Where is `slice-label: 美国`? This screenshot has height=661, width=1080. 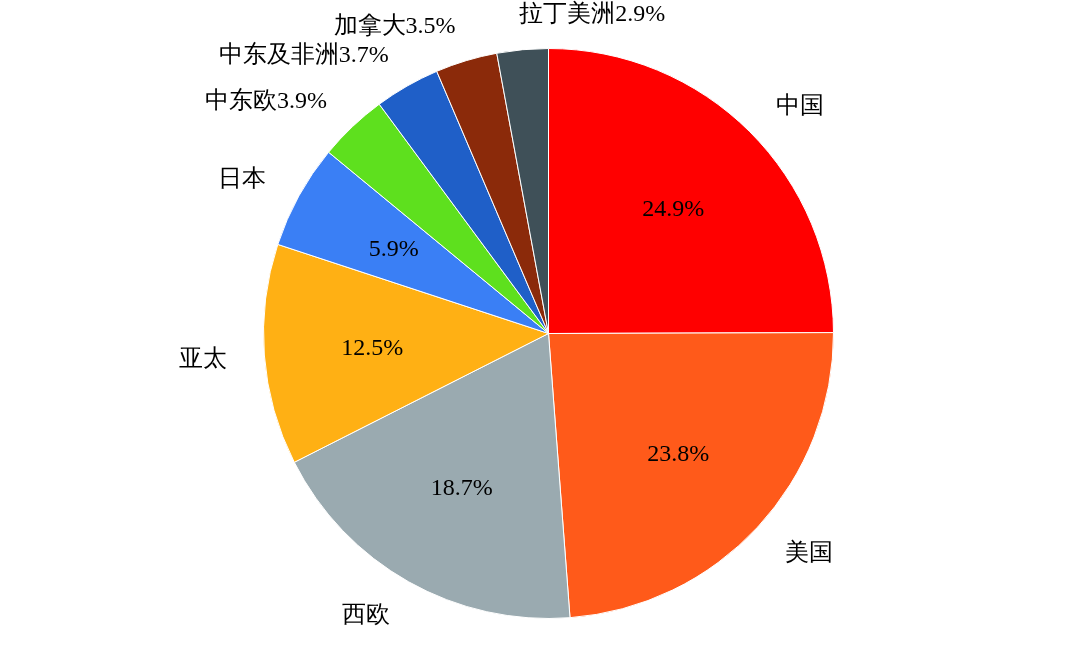
slice-label: 美国 is located at coordinates (809, 552).